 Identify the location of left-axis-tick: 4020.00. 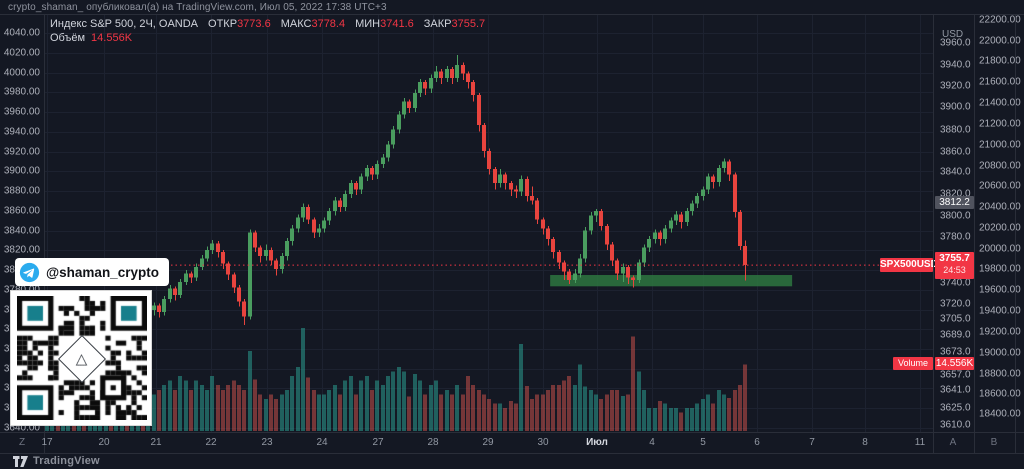
(21, 53).